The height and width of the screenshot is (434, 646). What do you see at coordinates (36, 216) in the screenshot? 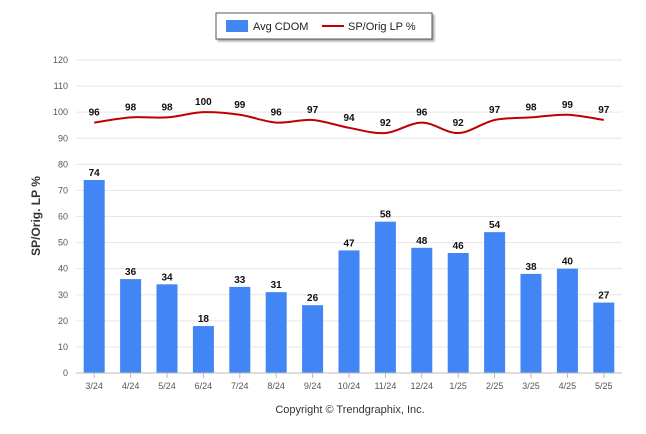
I see `y-axis-title: SP/Orig. LP %` at bounding box center [36, 216].